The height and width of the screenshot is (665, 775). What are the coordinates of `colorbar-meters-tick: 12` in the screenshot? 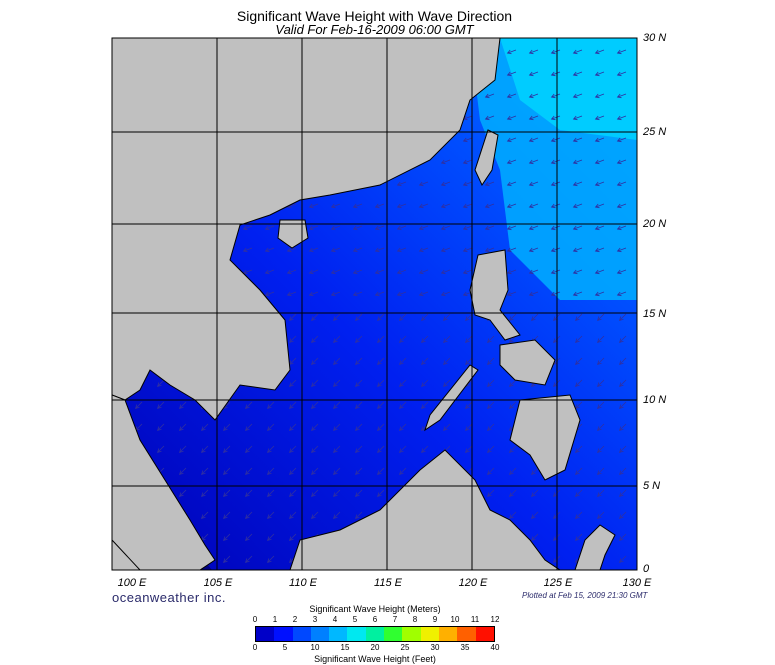 It's located at (495, 619).